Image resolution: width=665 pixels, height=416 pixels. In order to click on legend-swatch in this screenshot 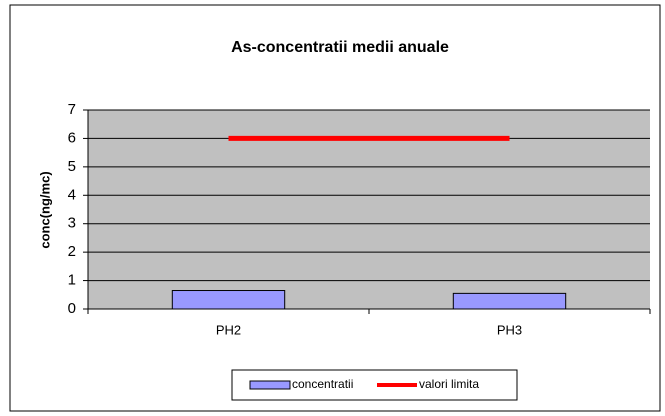, I will do `click(270, 385)`.